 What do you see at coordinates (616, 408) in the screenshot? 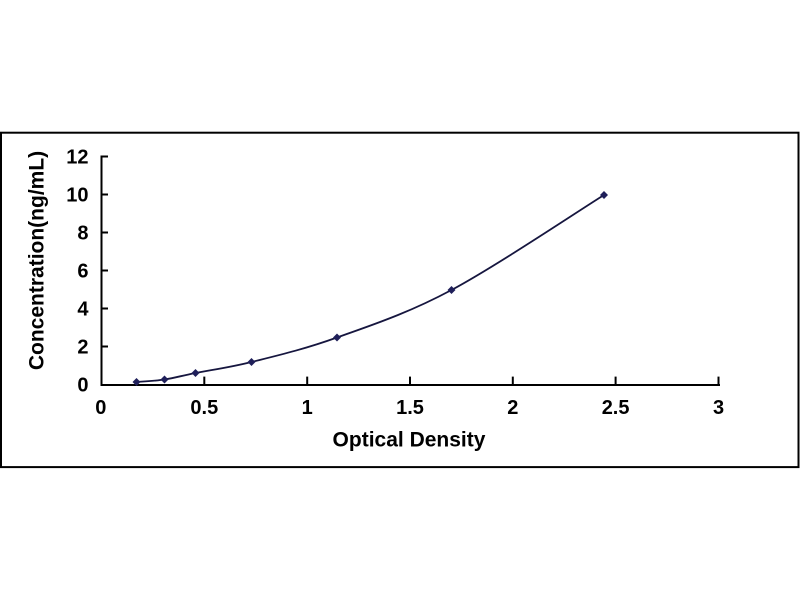
I see `svg-text: 2.5` at bounding box center [616, 408].